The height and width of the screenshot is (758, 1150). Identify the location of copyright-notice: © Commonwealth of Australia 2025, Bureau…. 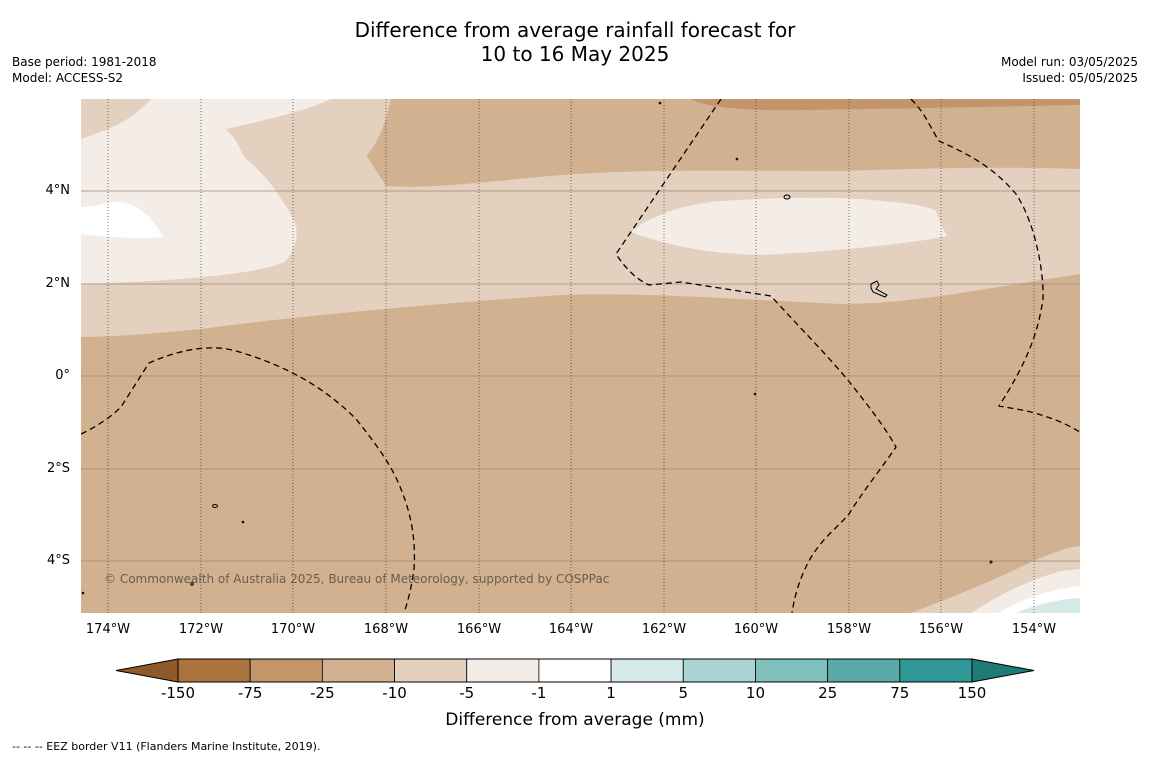
(357, 579).